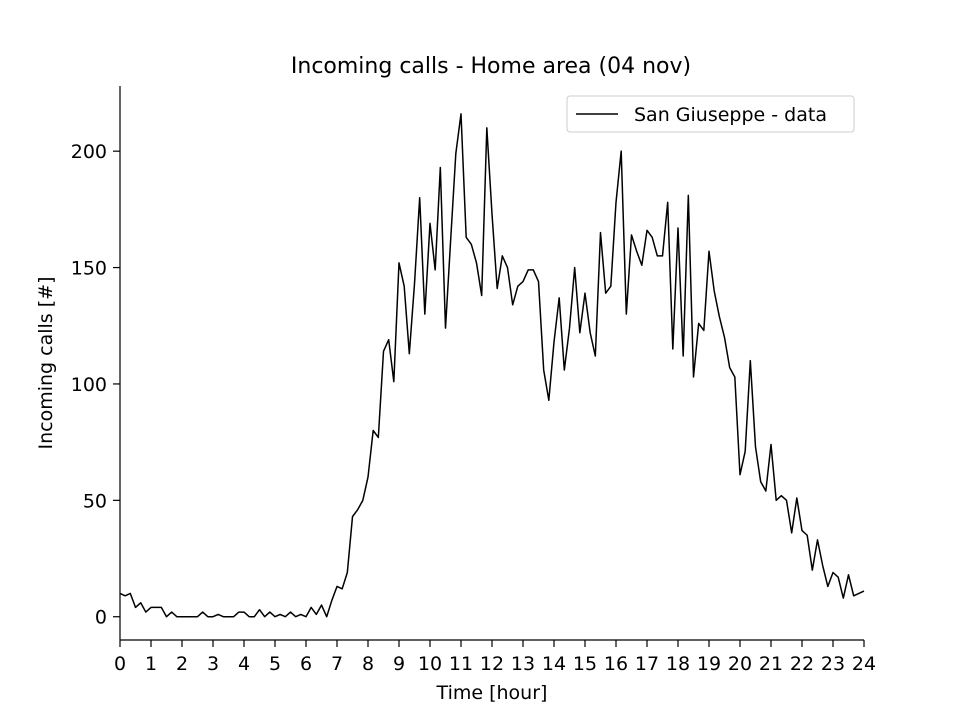  What do you see at coordinates (647, 664) in the screenshot?
I see `x-tick-label: 17` at bounding box center [647, 664].